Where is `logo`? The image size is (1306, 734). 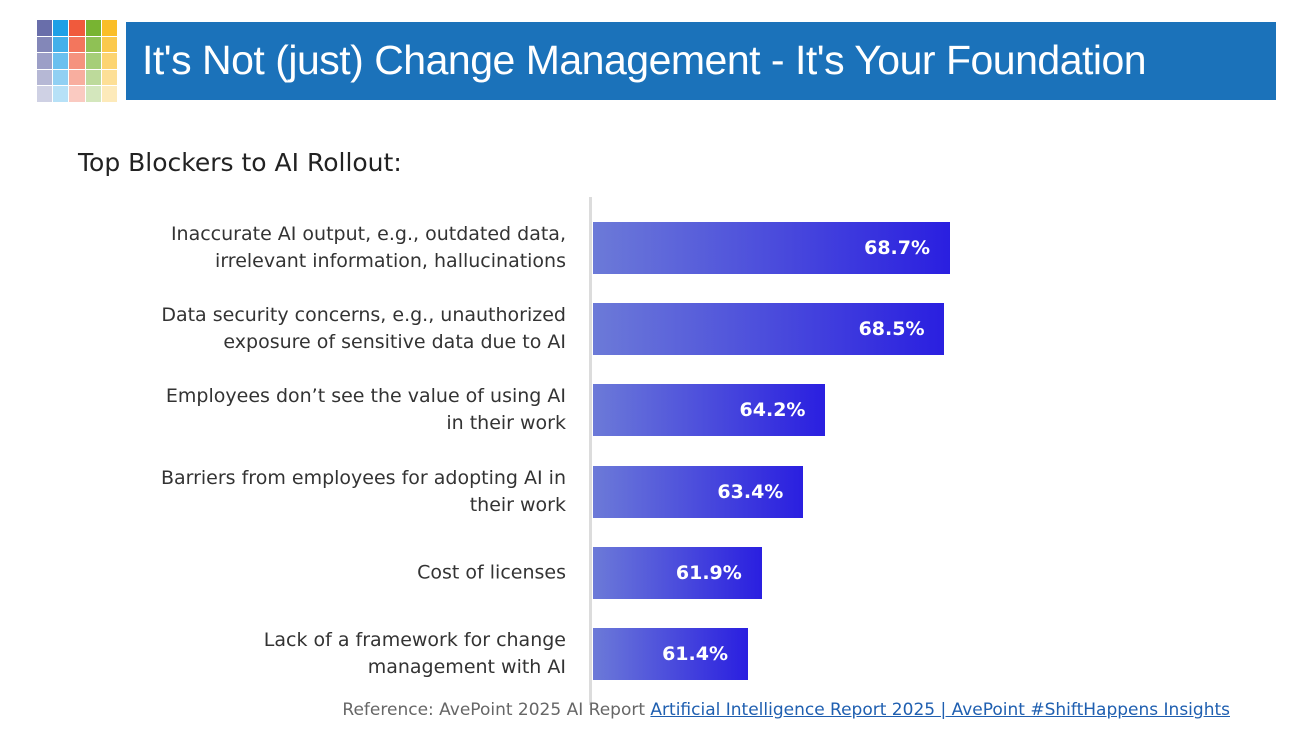
logo is located at coordinates (77, 61).